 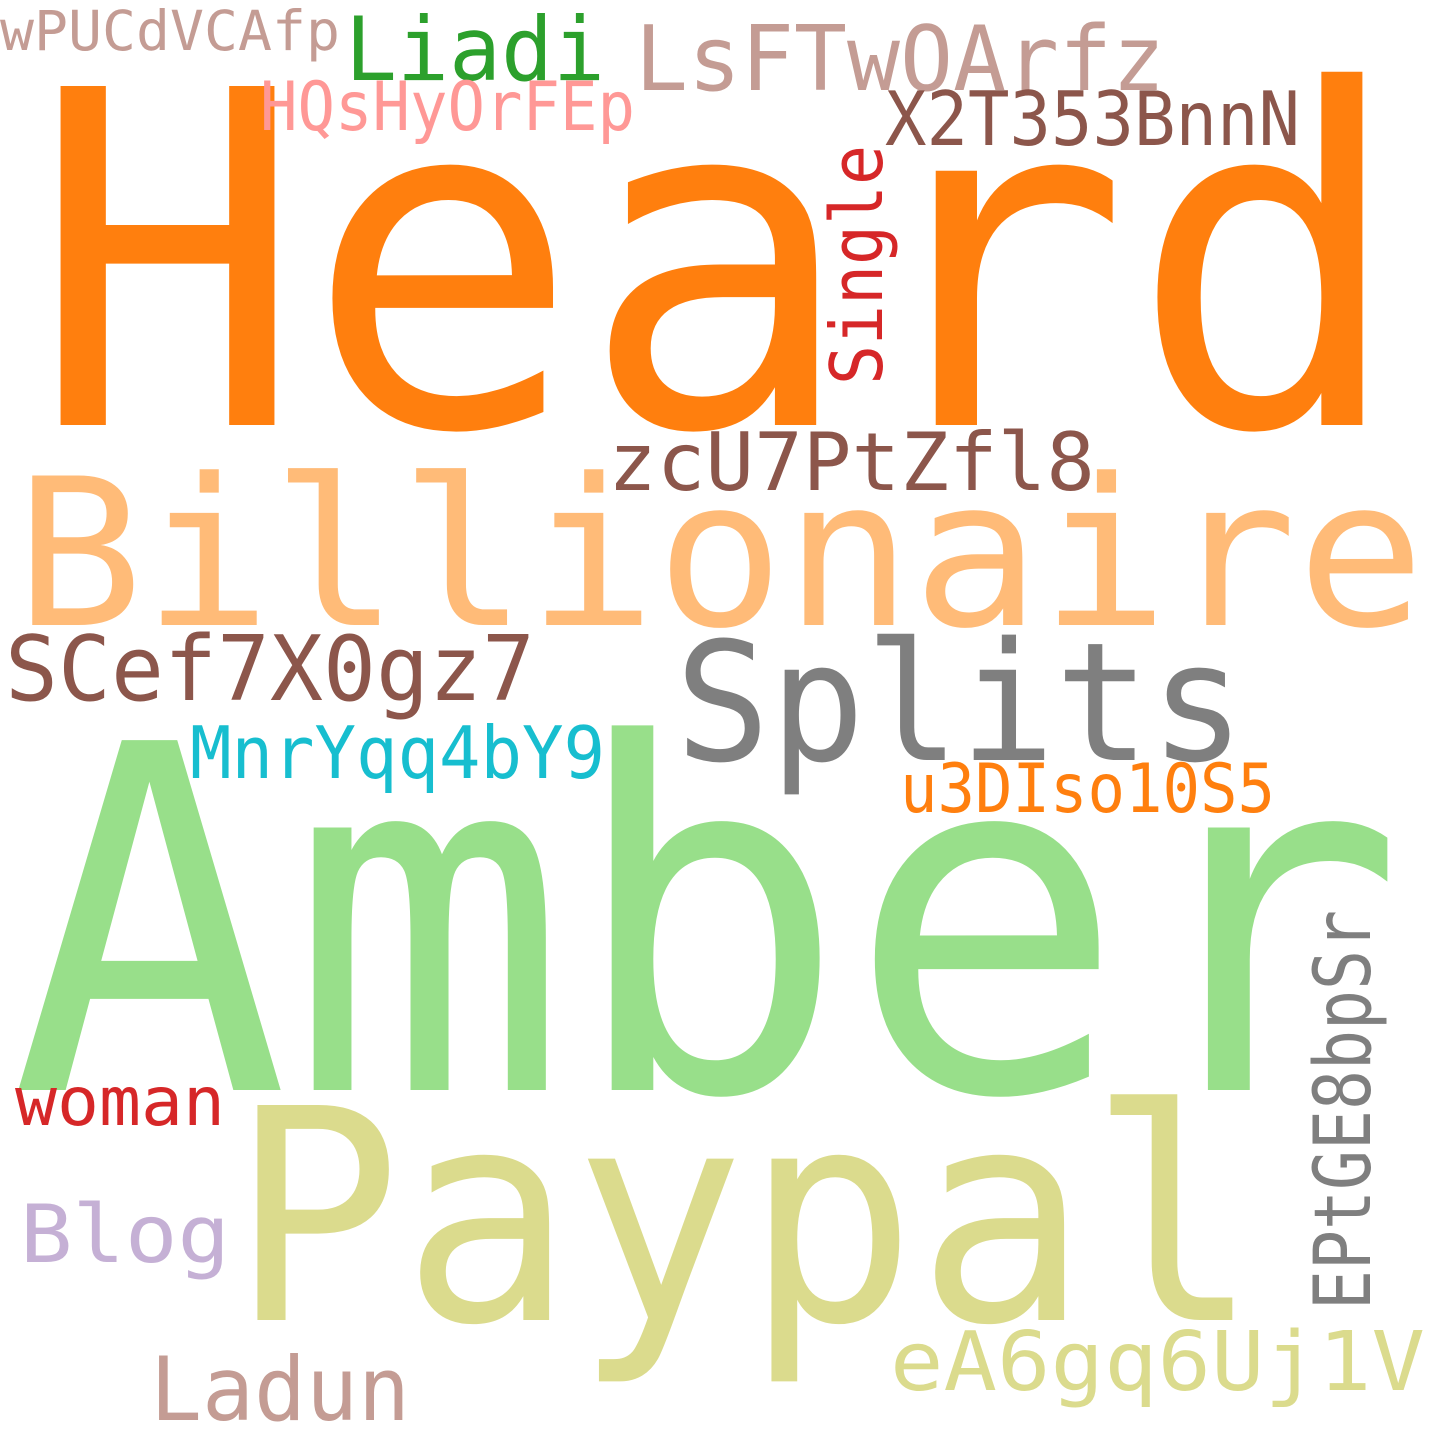 I want to click on word: zcU7PtZfl8, so click(x=851, y=462).